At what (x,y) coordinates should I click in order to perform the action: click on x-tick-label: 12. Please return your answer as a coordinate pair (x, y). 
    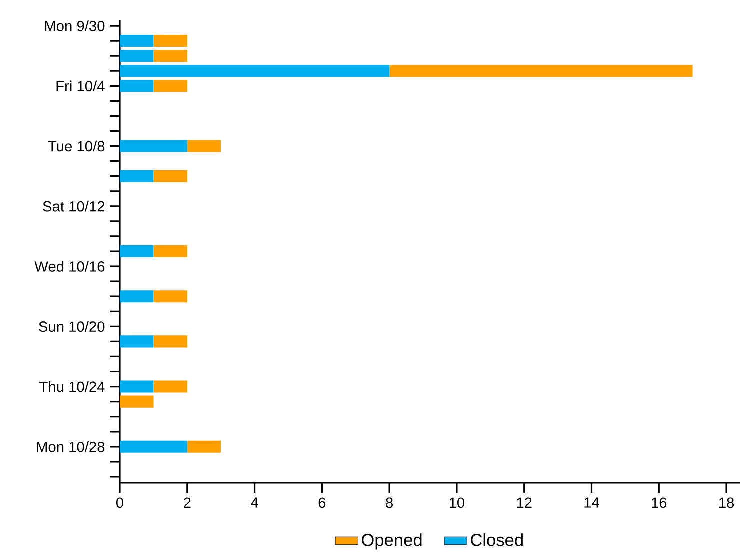
    Looking at the image, I should click on (524, 503).